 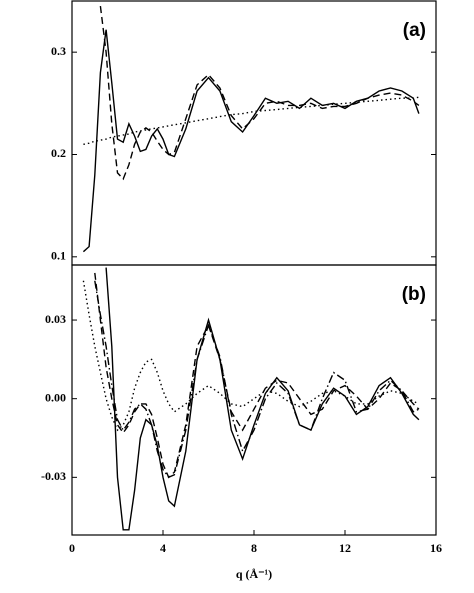 What do you see at coordinates (414, 30) in the screenshot?
I see `panel-label: (a)` at bounding box center [414, 30].